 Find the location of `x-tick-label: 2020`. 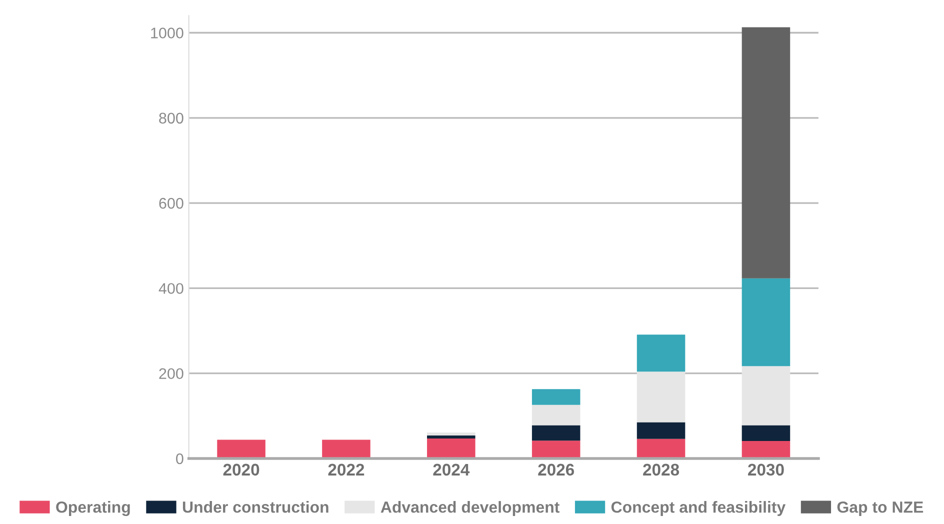

x-tick-label: 2020 is located at coordinates (241, 470).